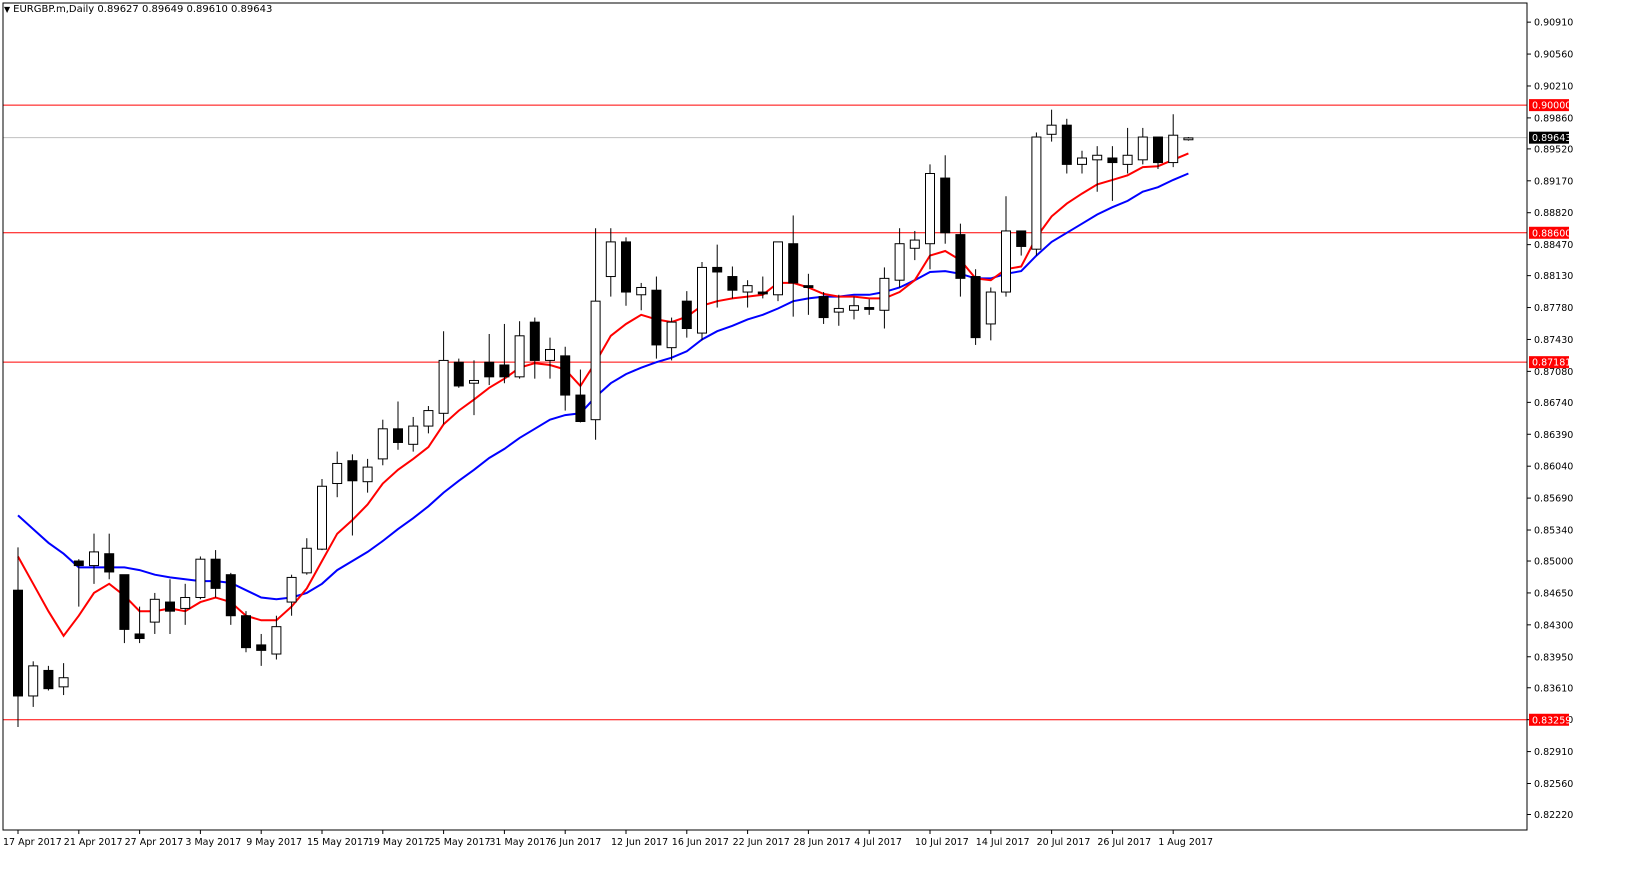 The width and height of the screenshot is (1649, 870). What do you see at coordinates (1553, 213) in the screenshot?
I see `y-tick-label: 0.88820` at bounding box center [1553, 213].